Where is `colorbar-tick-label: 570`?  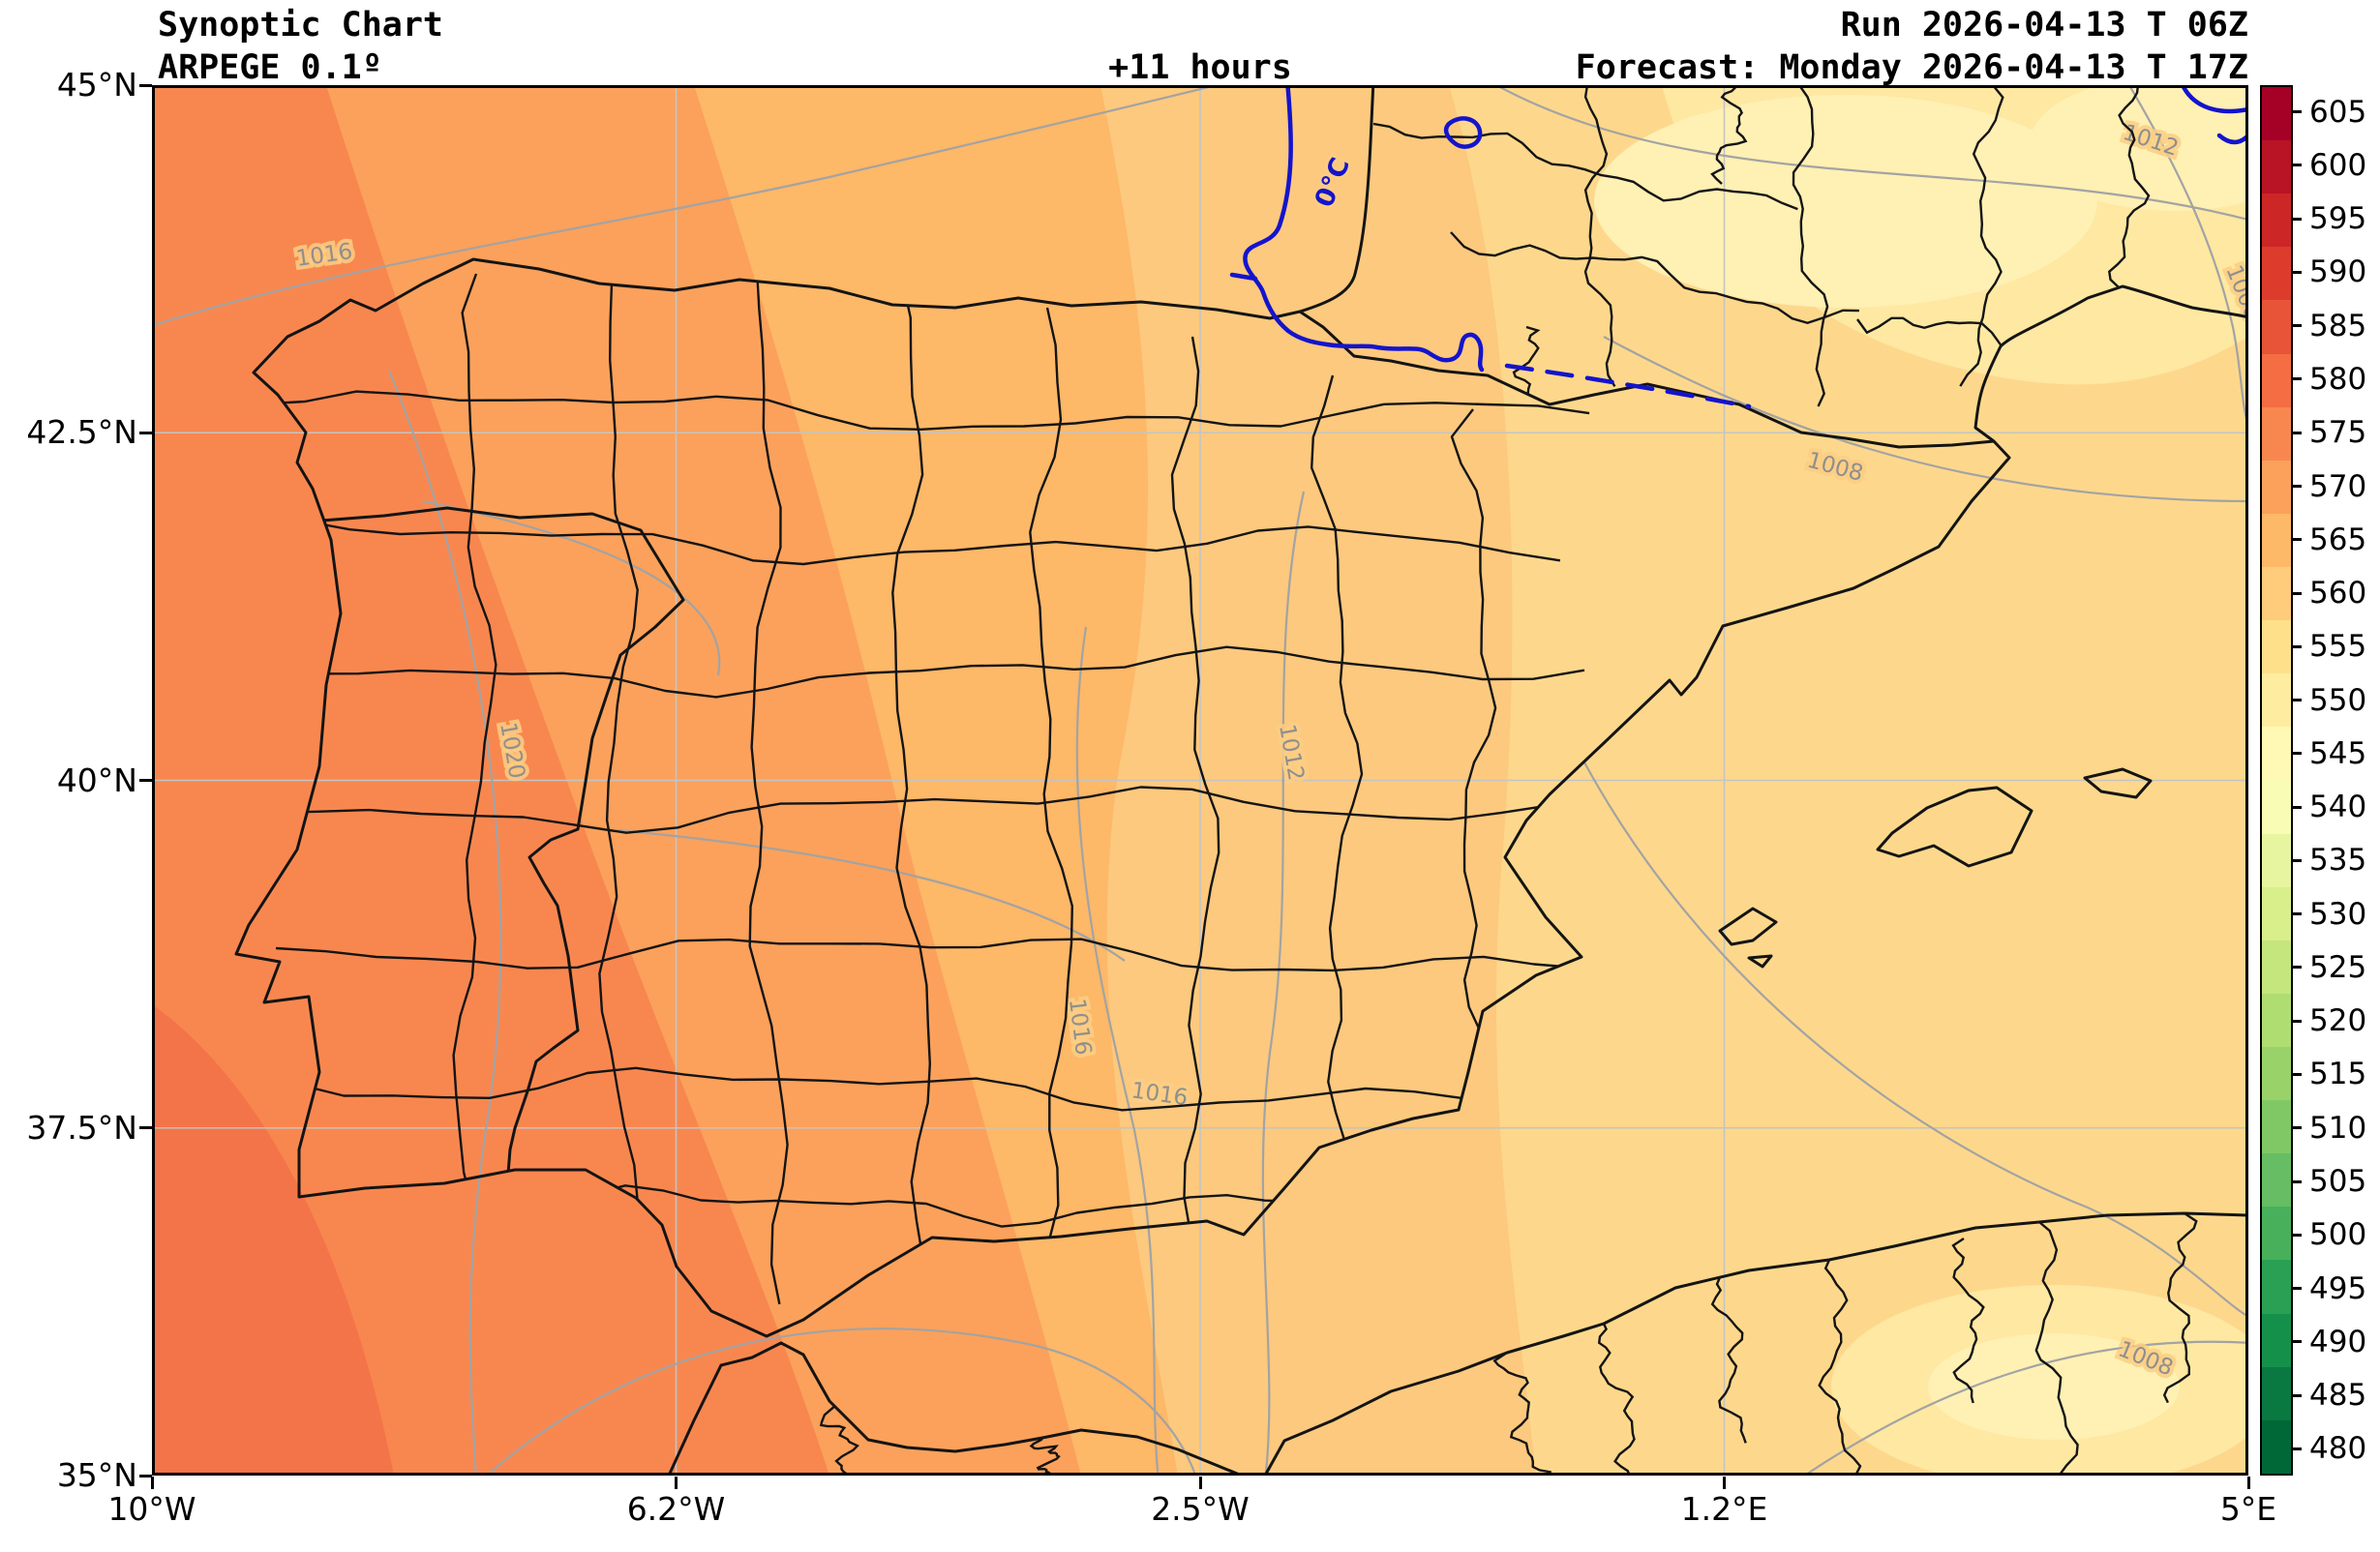
colorbar-tick-label: 570 is located at coordinates (2338, 486).